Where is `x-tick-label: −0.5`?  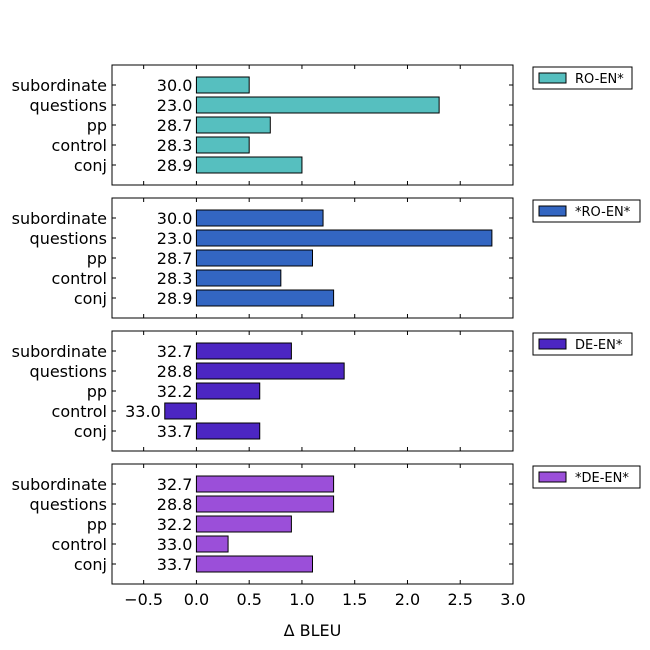 x-tick-label: −0.5 is located at coordinates (143, 599).